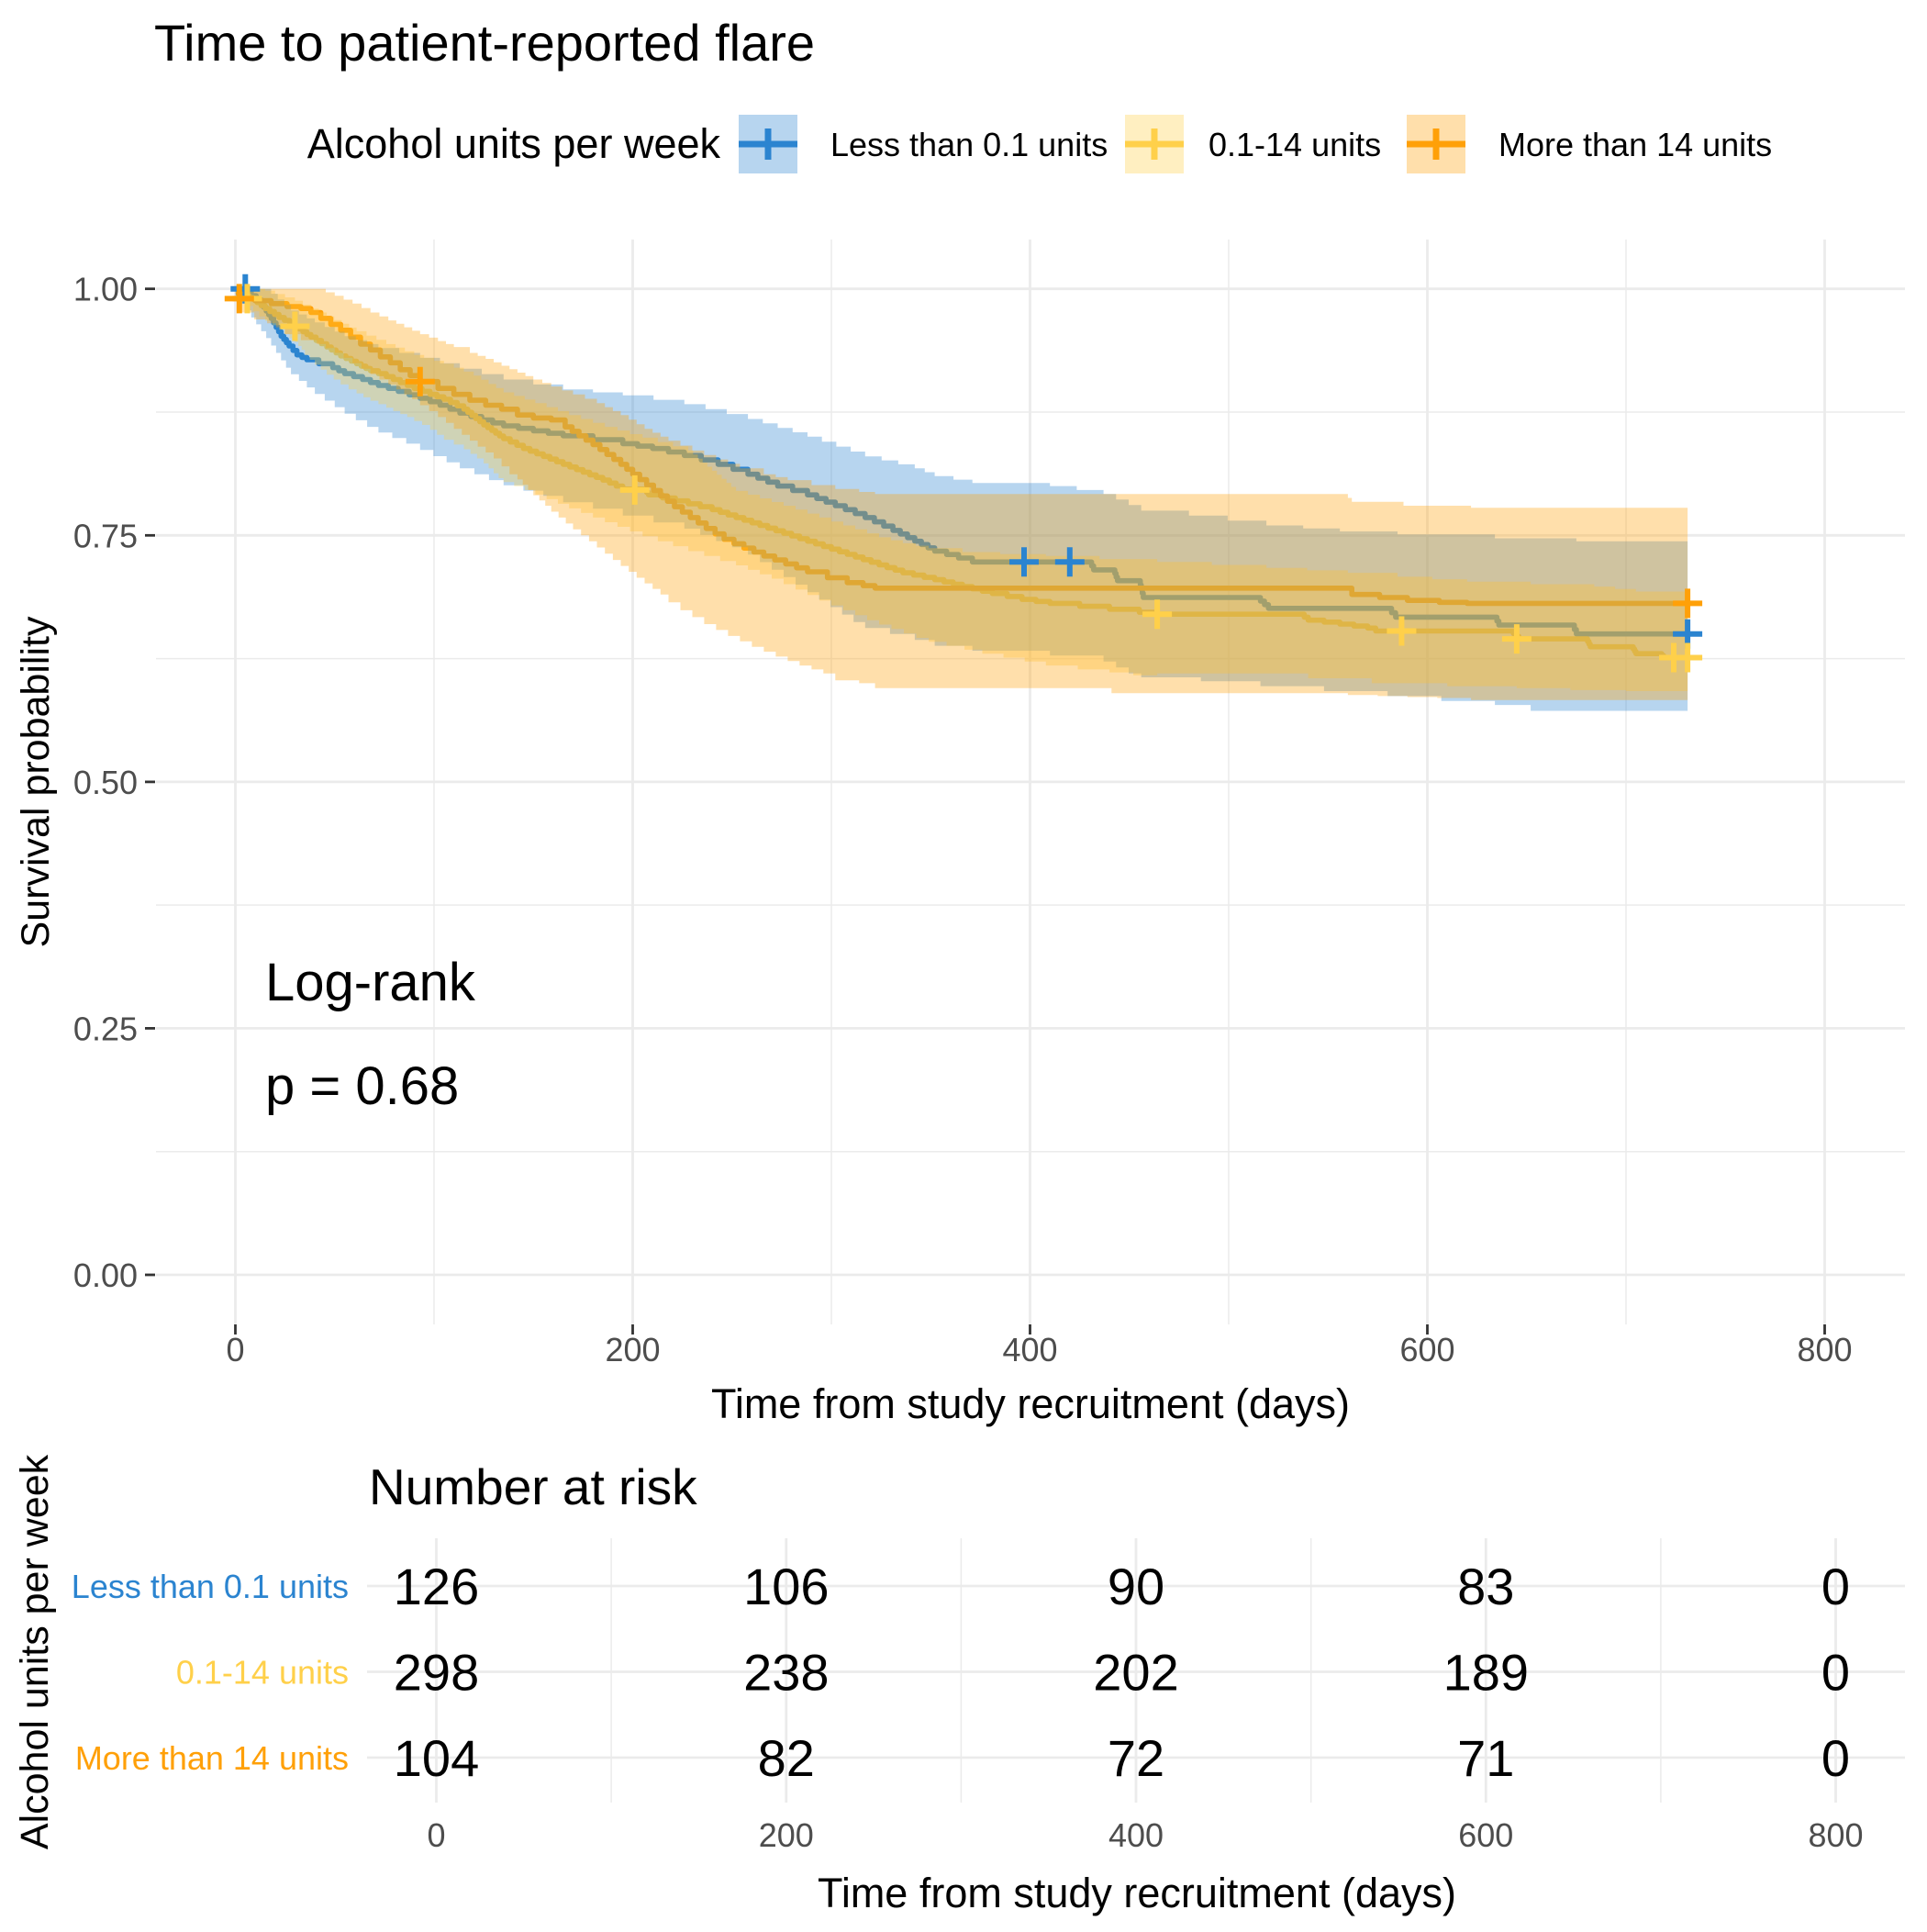  What do you see at coordinates (105, 1275) in the screenshot?
I see `svg-text: 0.00` at bounding box center [105, 1275].